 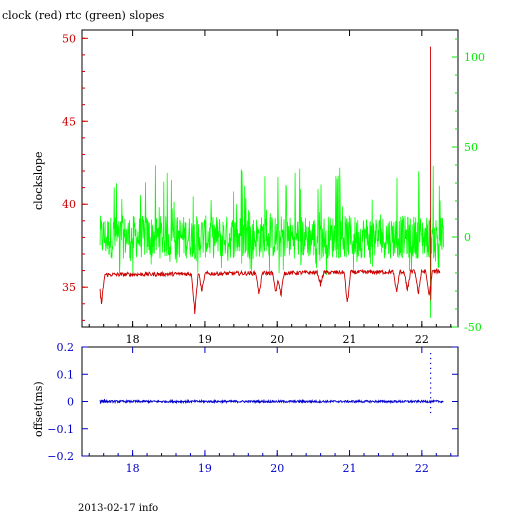 I want to click on top-xtick-label: 20, so click(x=277, y=339).